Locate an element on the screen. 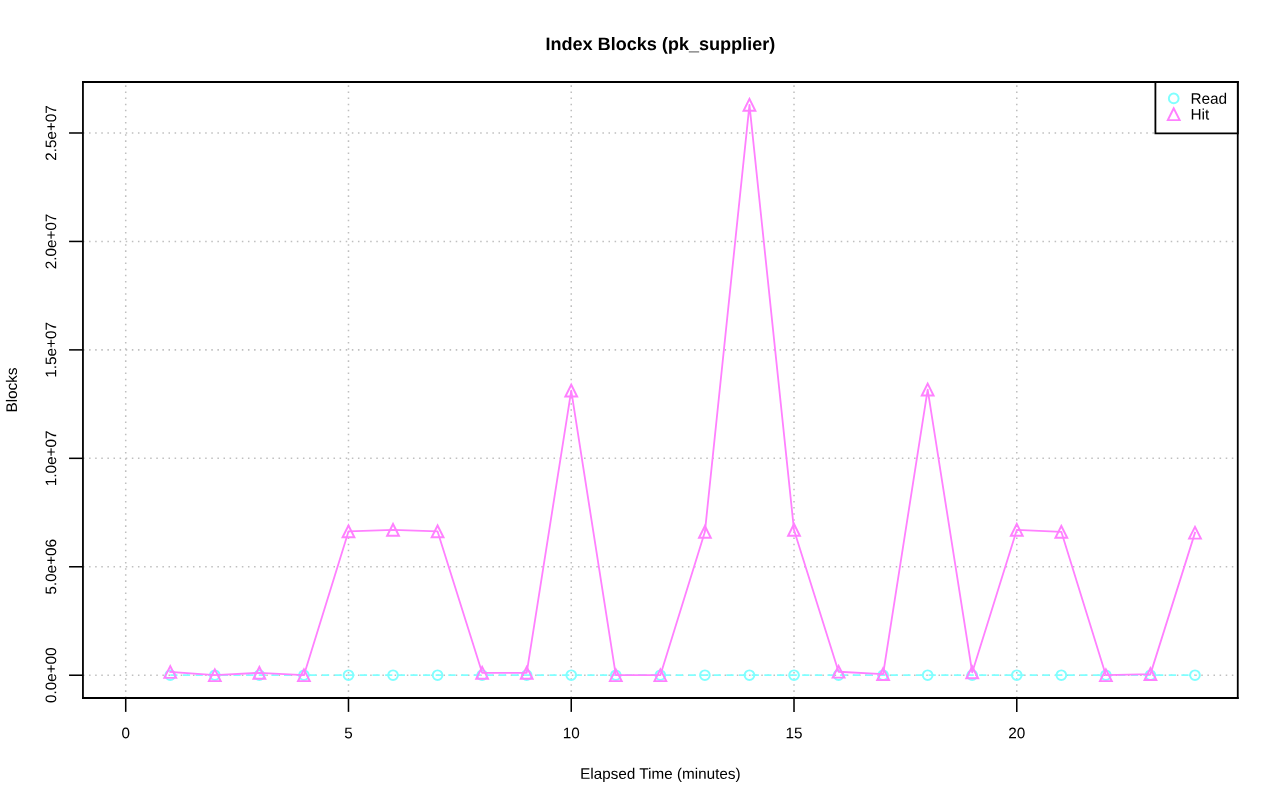  legend-label: Hit is located at coordinates (1200, 114).